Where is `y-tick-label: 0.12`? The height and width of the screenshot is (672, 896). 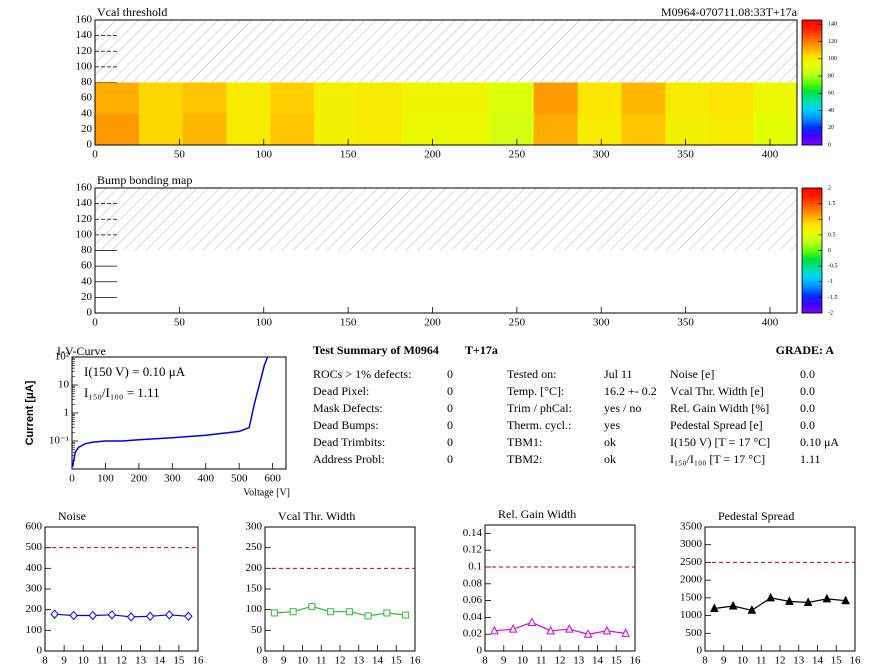
y-tick-label: 0.12 is located at coordinates (472, 550).